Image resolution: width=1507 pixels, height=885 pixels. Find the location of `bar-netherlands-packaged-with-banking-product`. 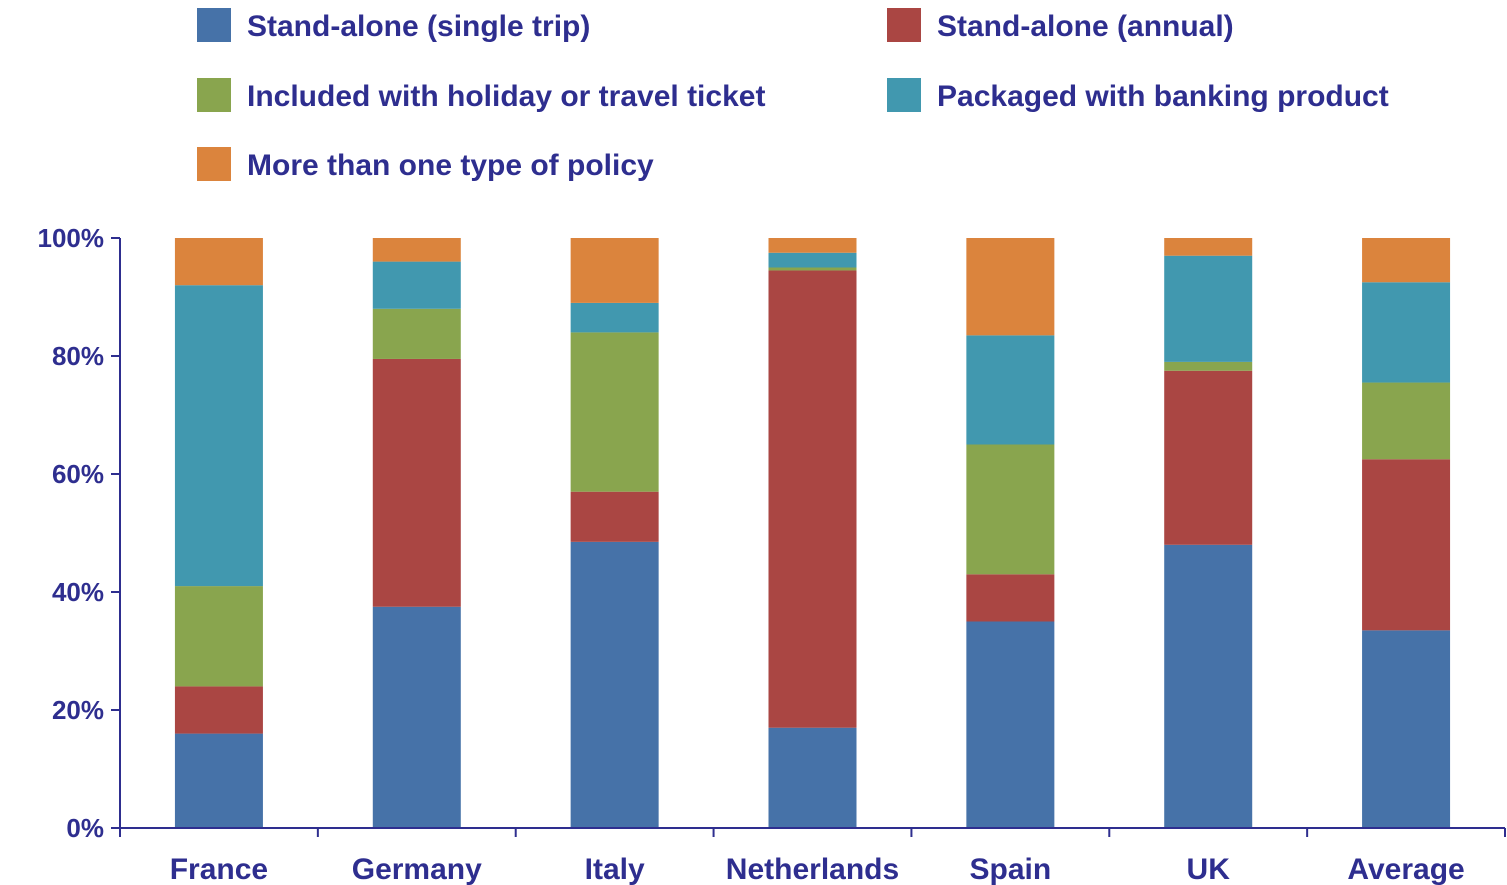

bar-netherlands-packaged-with-banking-product is located at coordinates (812, 260).